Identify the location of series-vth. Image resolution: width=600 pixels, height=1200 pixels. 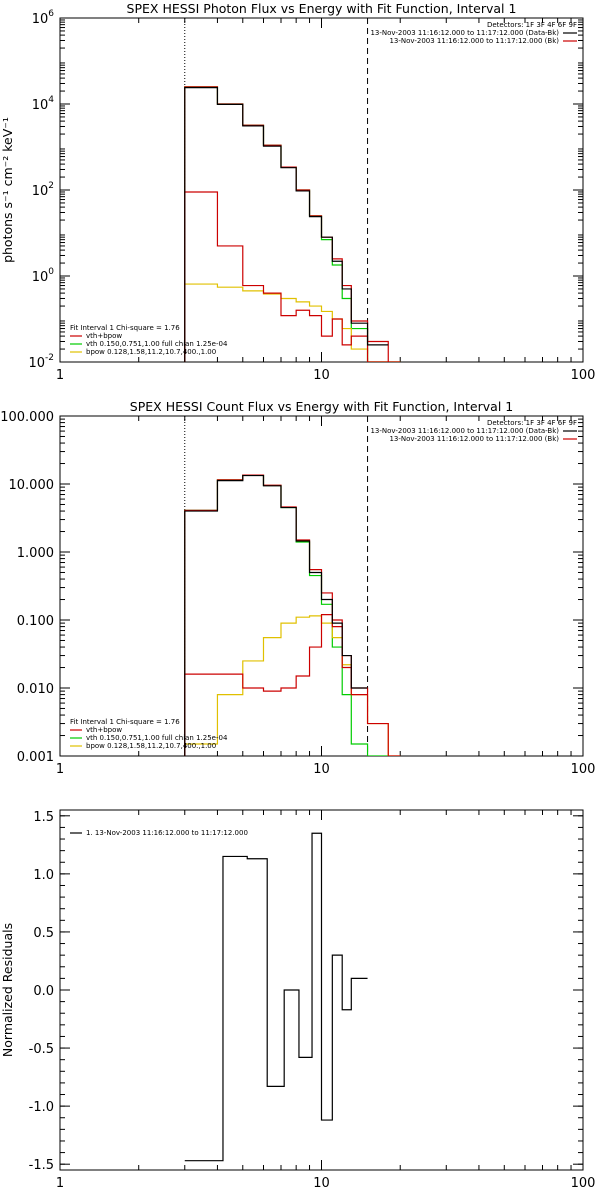
(286, 615).